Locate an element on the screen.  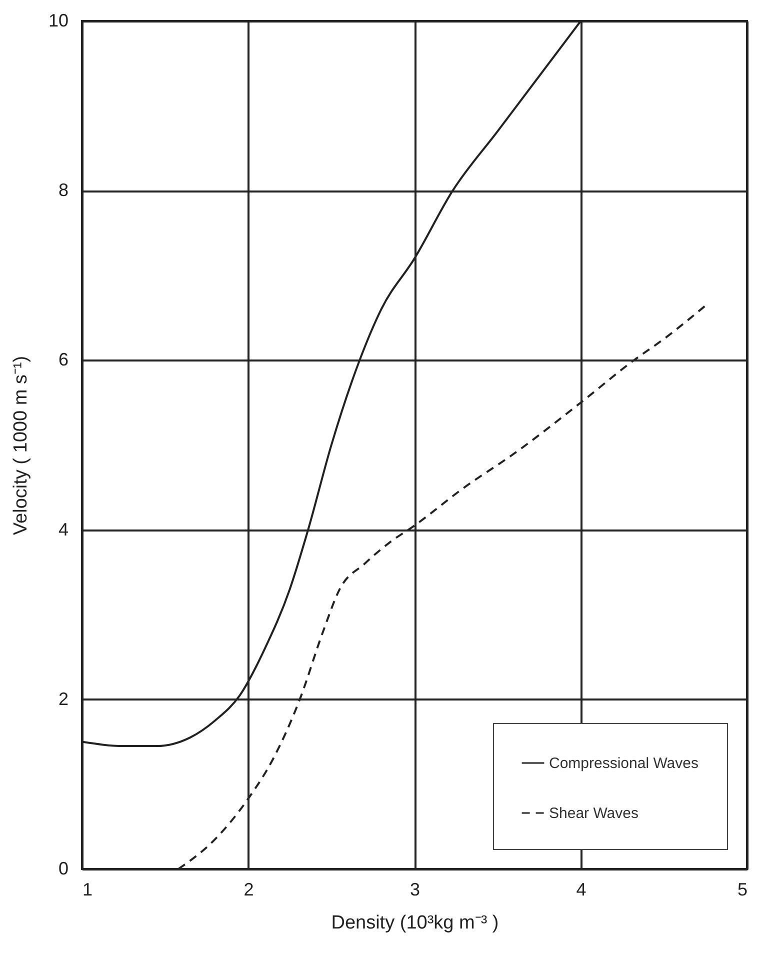
y-tick-label: 8 is located at coordinates (63, 190).